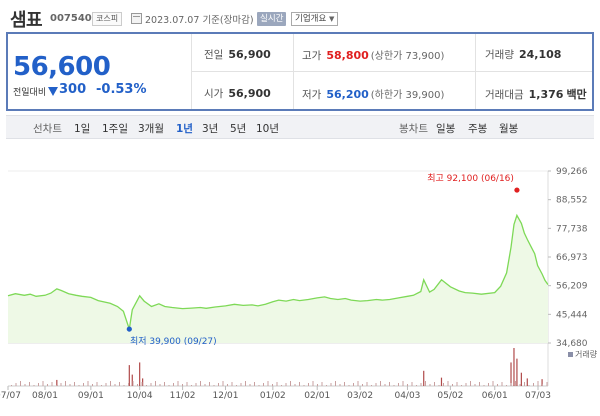  What do you see at coordinates (47, 129) in the screenshot?
I see `line-chart-label: 선차트` at bounding box center [47, 129].